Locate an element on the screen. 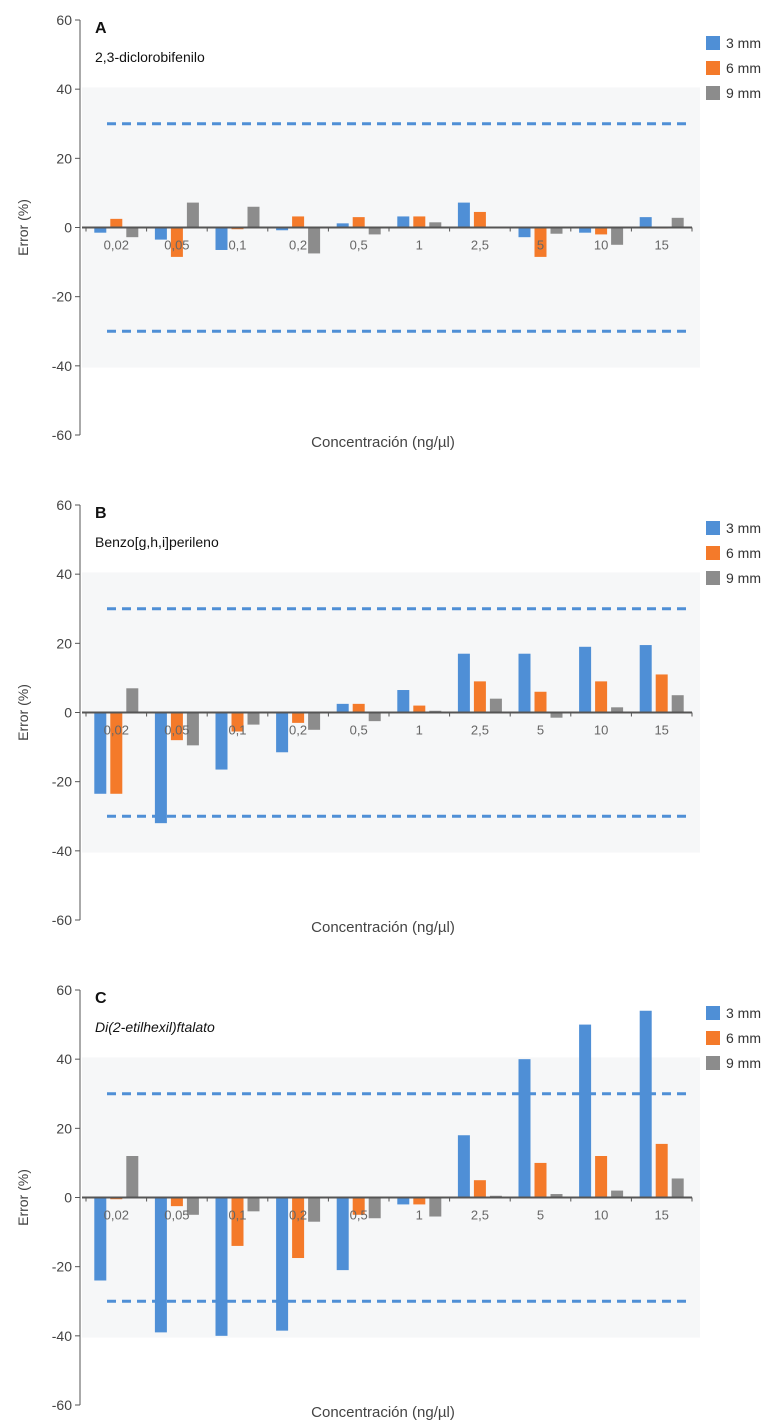 The image size is (784, 1425). y-tick-label: 40 is located at coordinates (64, 1059).